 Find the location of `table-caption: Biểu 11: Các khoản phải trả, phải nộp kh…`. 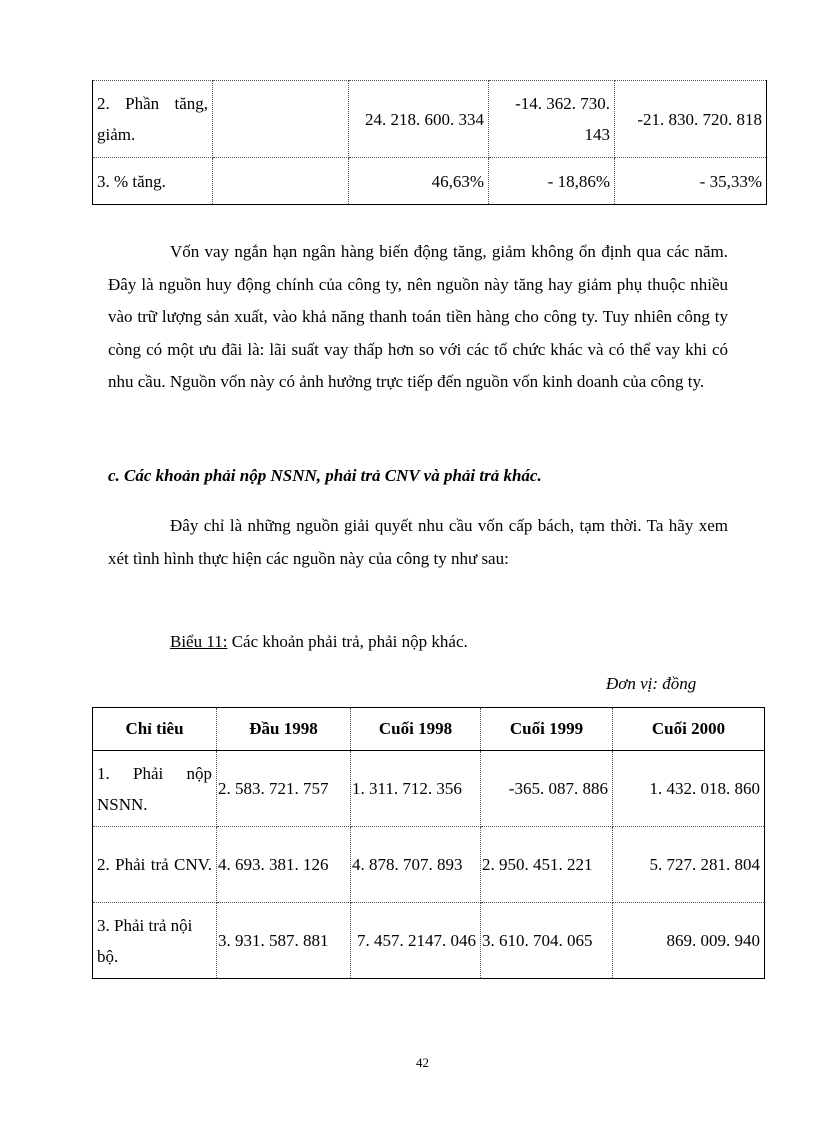

table-caption: Biểu 11: Các khoản phải trả, phải nộp kh… is located at coordinates (319, 642).